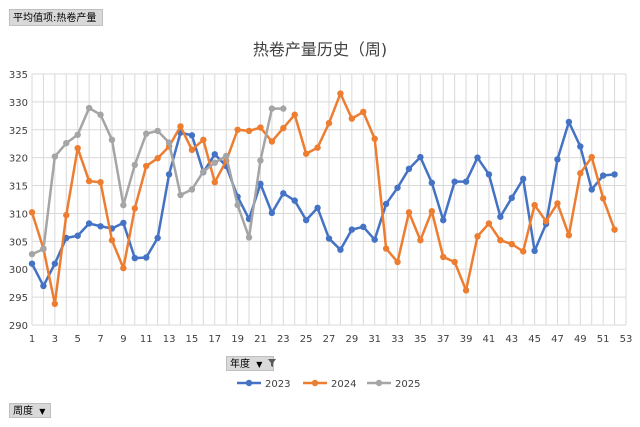 The image size is (640, 427). Describe the element at coordinates (146, 339) in the screenshot. I see `x-tick-label: 11` at that location.